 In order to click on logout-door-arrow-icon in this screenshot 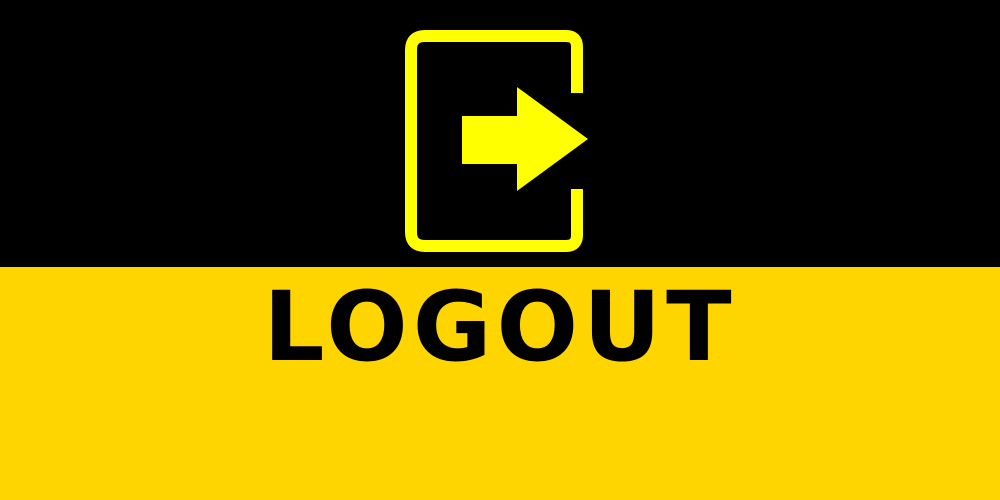, I will do `click(496, 141)`.